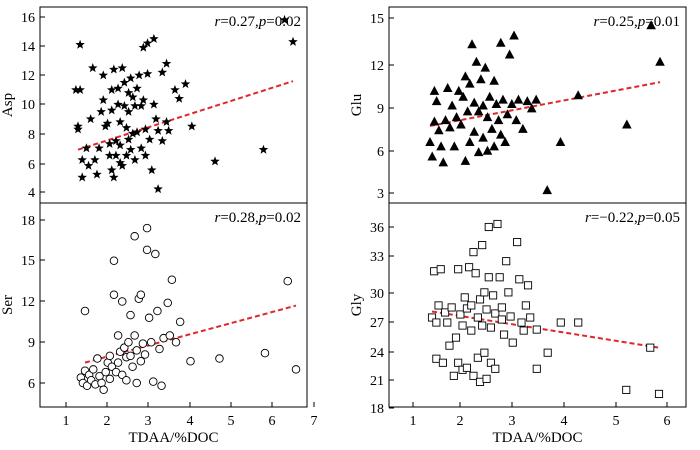 Image resolution: width=700 pixels, height=450 pixels. Describe the element at coordinates (662, 218) in the screenshot. I see `annotation-part: =0.05` at that location.